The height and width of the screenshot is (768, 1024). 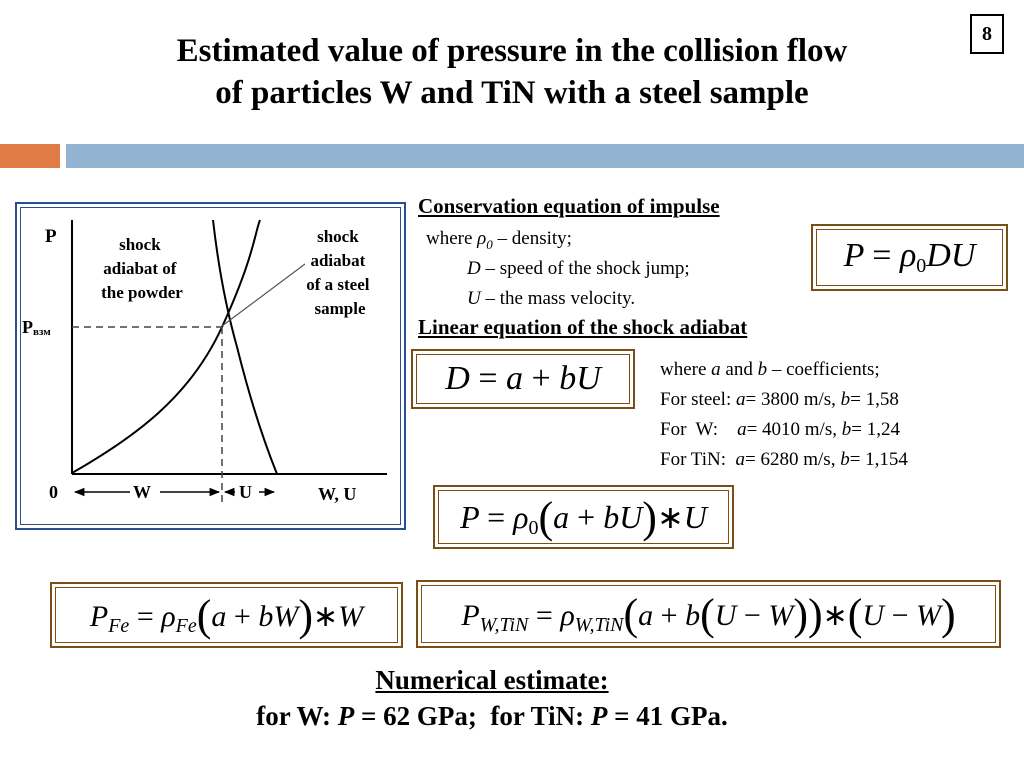 What do you see at coordinates (499, 240) in the screenshot?
I see `impulse-rho-line: where ρ0 – density;` at bounding box center [499, 240].